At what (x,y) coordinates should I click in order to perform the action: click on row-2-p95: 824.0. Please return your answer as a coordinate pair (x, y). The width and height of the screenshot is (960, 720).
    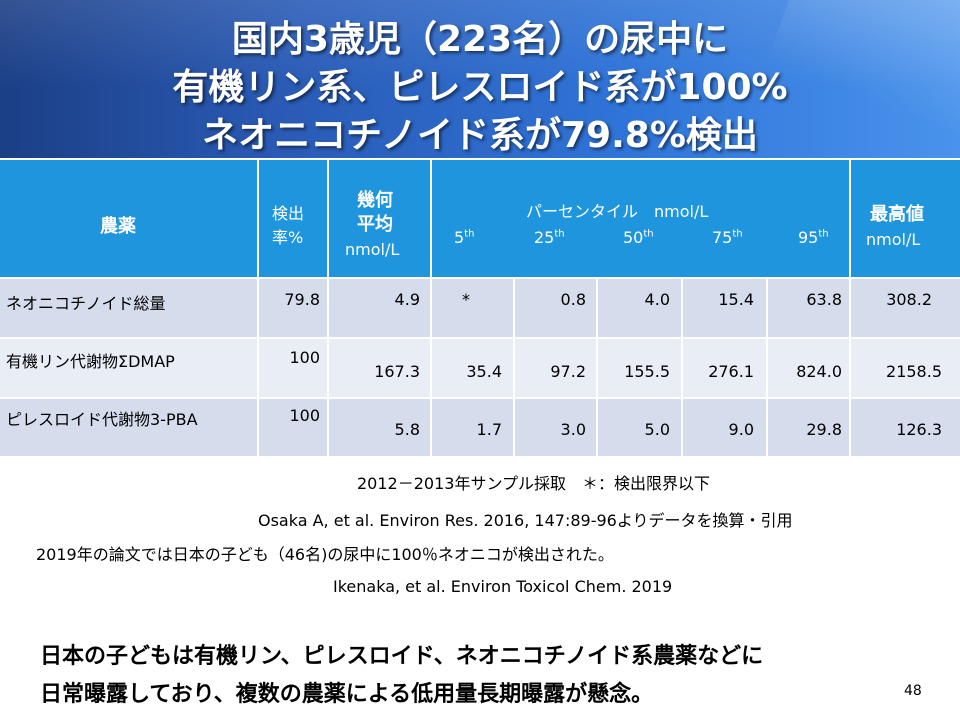
    Looking at the image, I should click on (819, 371).